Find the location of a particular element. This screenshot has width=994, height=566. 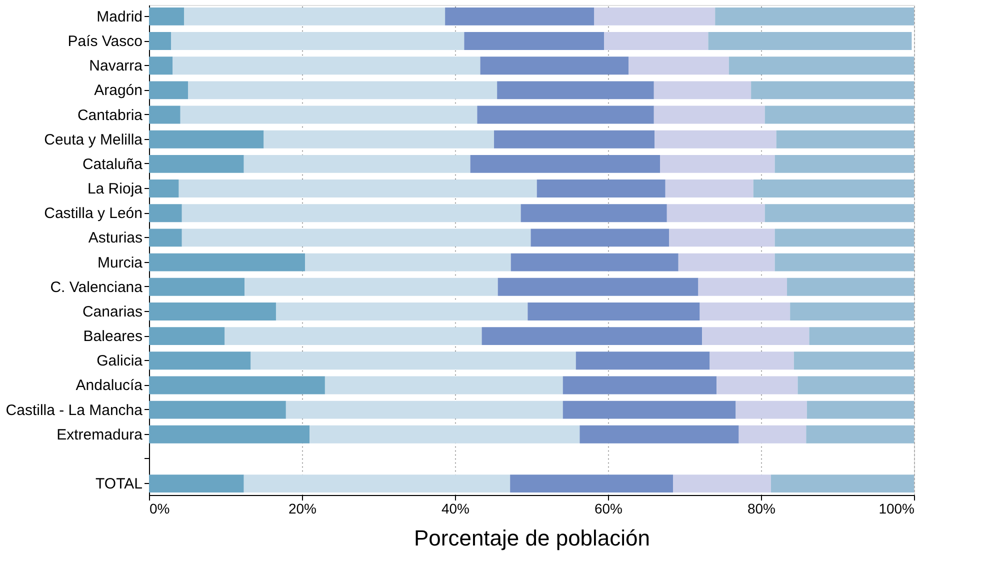

x-tick-label: 0% is located at coordinates (160, 508).